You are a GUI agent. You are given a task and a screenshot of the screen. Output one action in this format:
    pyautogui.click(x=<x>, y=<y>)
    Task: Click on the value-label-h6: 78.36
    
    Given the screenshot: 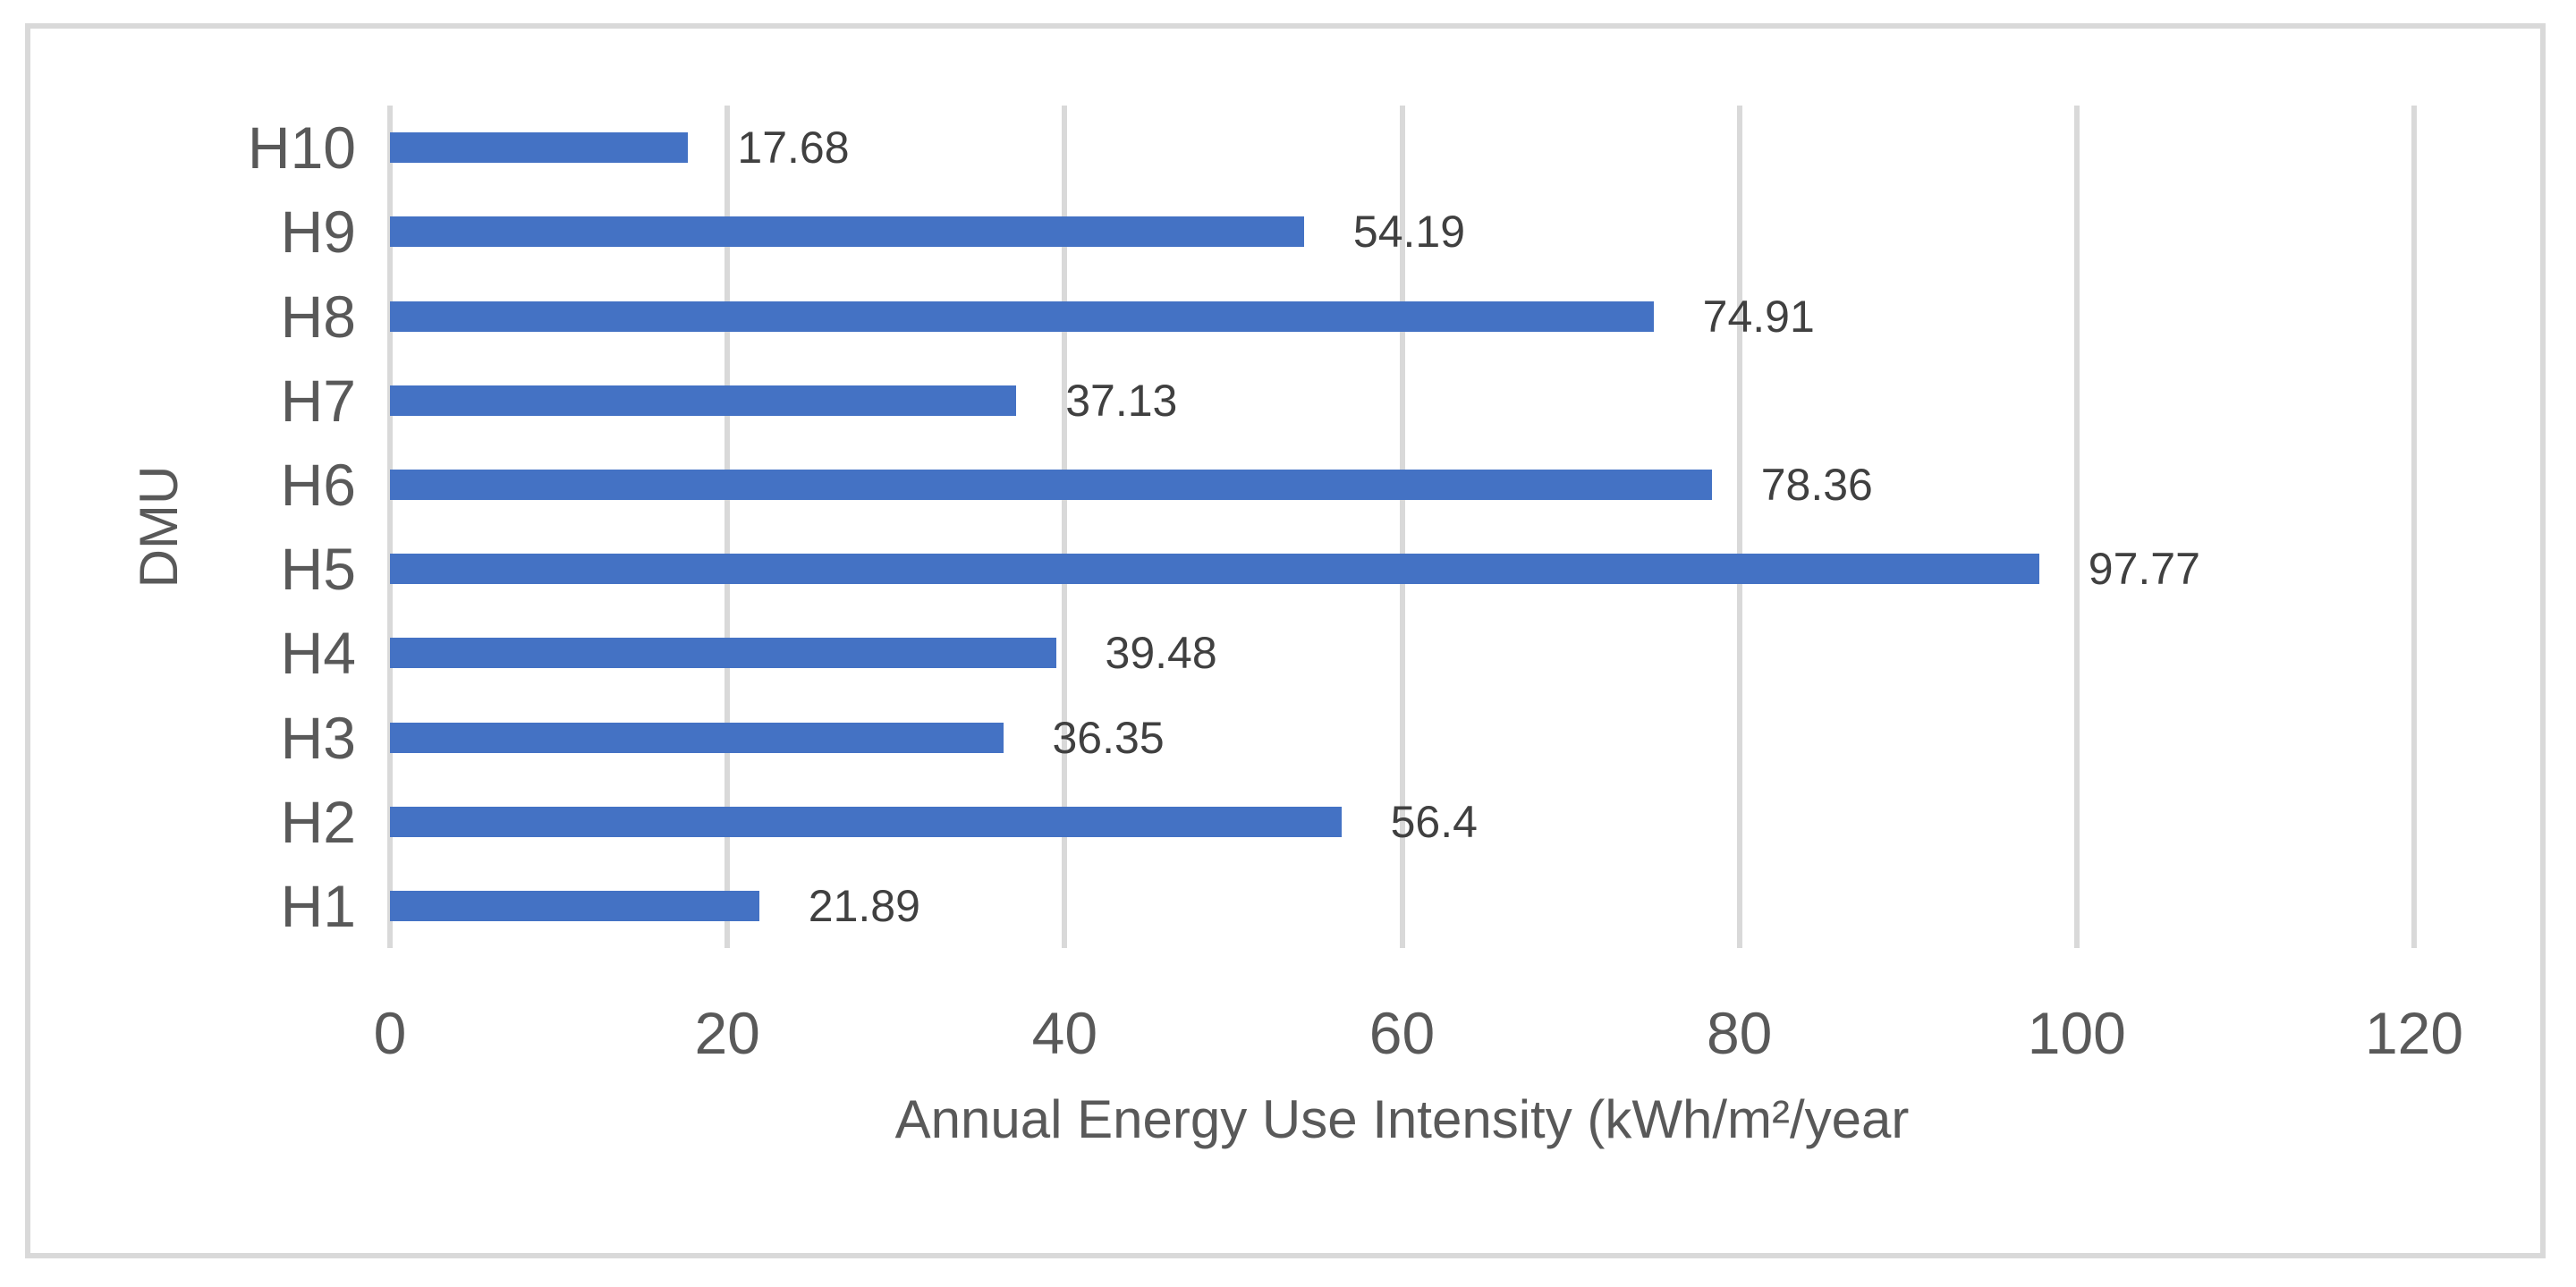 What is the action you would take?
    pyautogui.click(x=1816, y=484)
    